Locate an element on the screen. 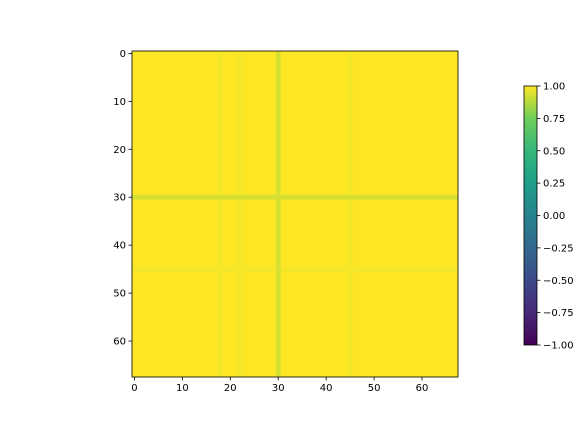  colorbar-ticks: 1.00 0.75 0.50 0.25 0.00 −0.25 −0.50 −0.75 −1.00 is located at coordinates (555, 217).